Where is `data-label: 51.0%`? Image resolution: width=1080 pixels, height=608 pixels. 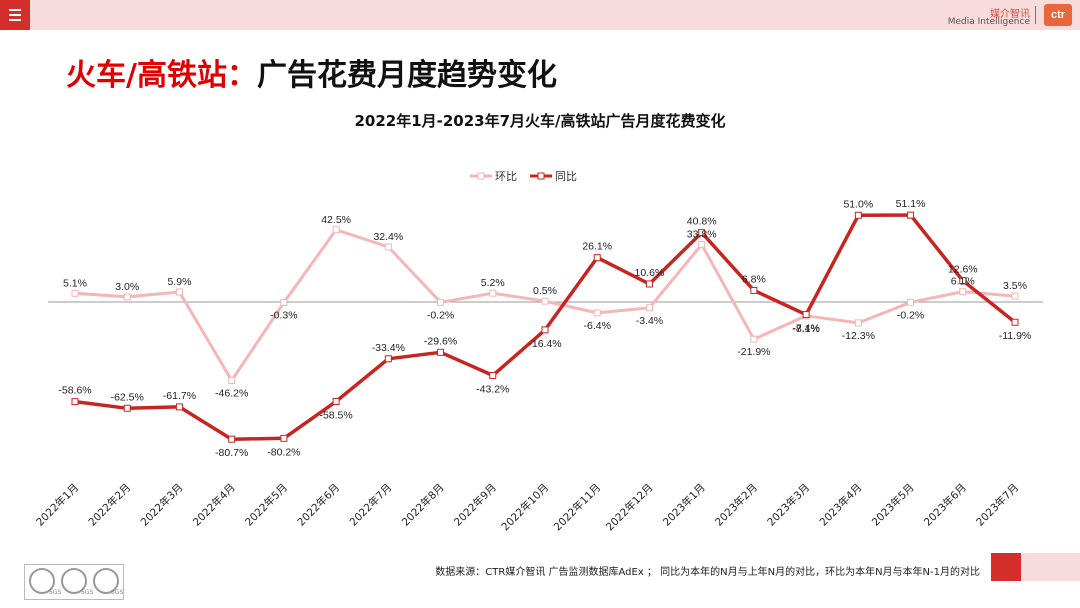
data-label: 51.0% is located at coordinates (858, 204).